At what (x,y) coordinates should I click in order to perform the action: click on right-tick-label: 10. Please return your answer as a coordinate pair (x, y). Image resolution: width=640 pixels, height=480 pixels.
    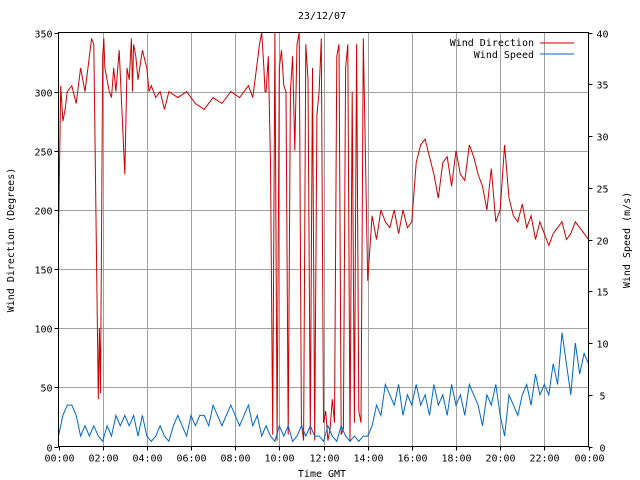
    Looking at the image, I should click on (602, 345).